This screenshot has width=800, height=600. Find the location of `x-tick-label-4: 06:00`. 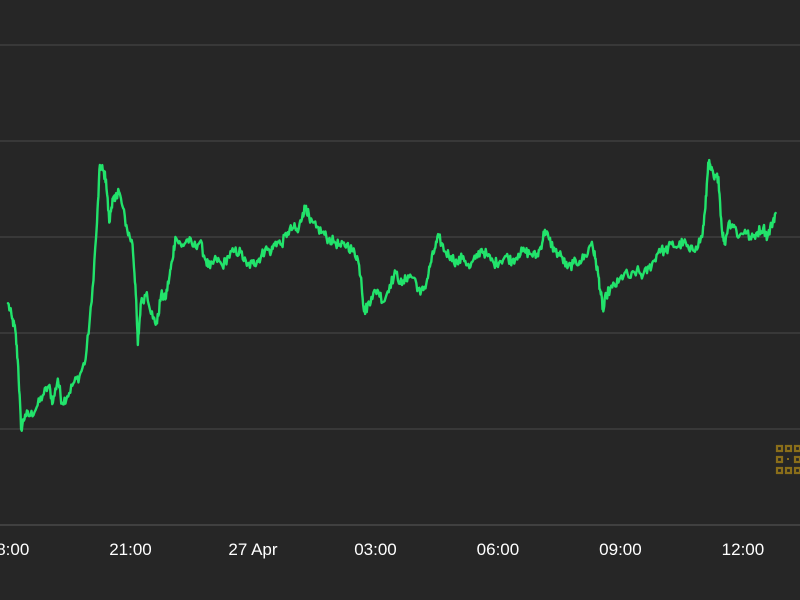

x-tick-label-4: 06:00 is located at coordinates (498, 549).